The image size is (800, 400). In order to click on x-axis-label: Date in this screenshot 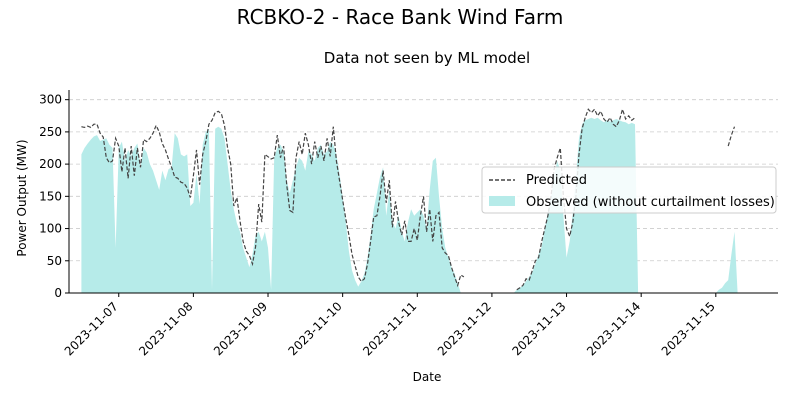, I will do `click(427, 377)`.